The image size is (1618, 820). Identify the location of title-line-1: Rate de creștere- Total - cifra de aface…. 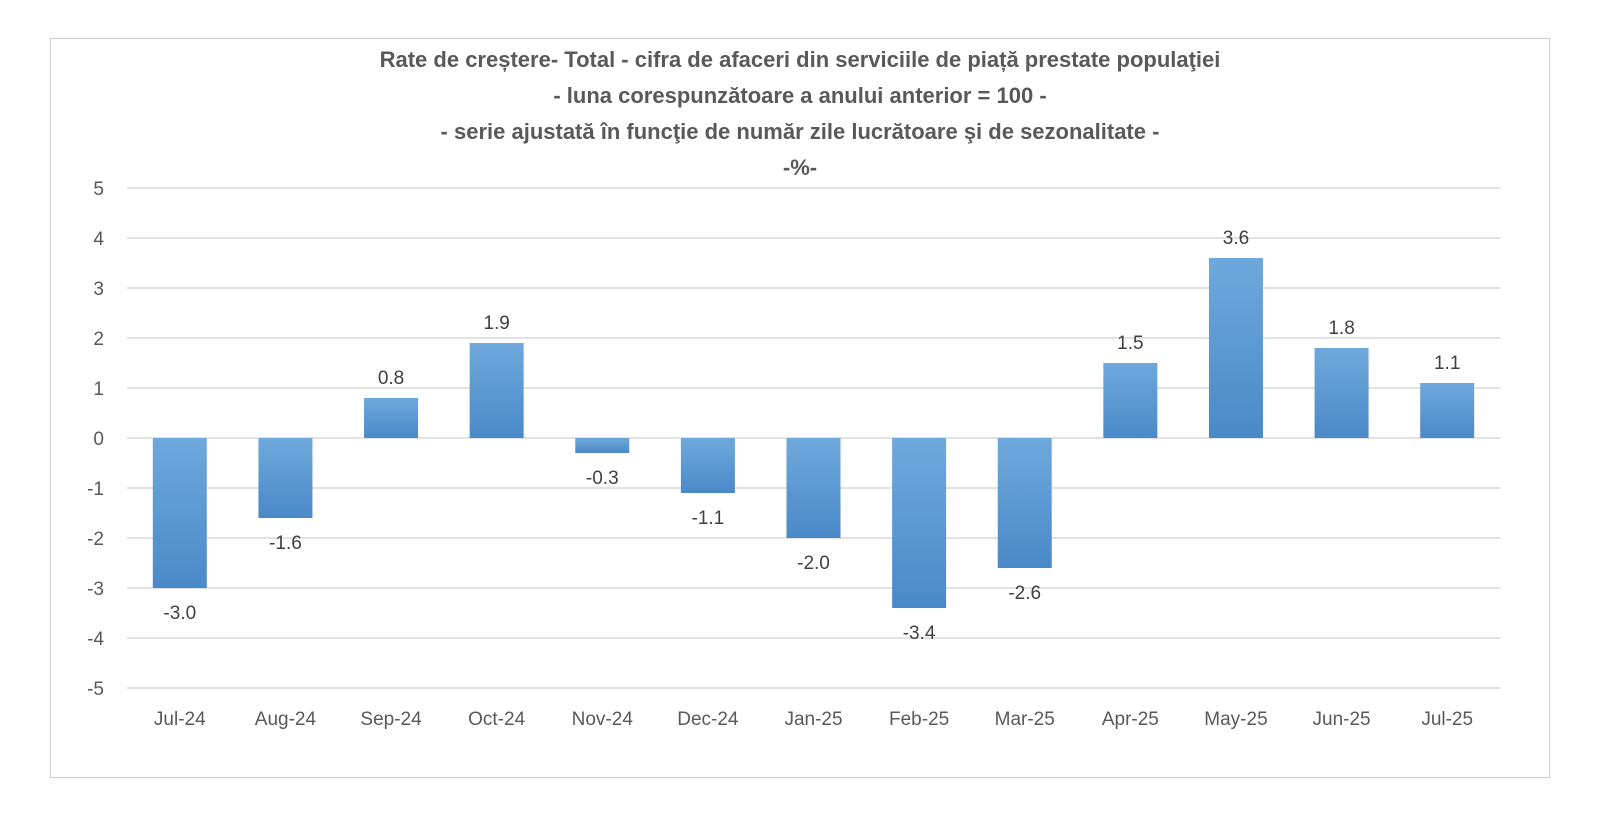
(800, 59).